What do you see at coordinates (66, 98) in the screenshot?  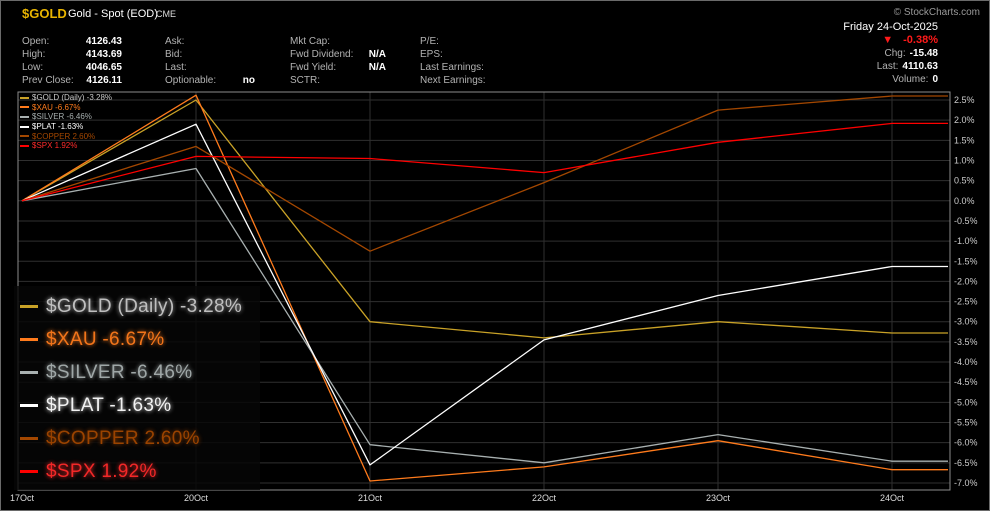 I see `legend-item-gold: $GOLD (Daily) -3.28%` at bounding box center [66, 98].